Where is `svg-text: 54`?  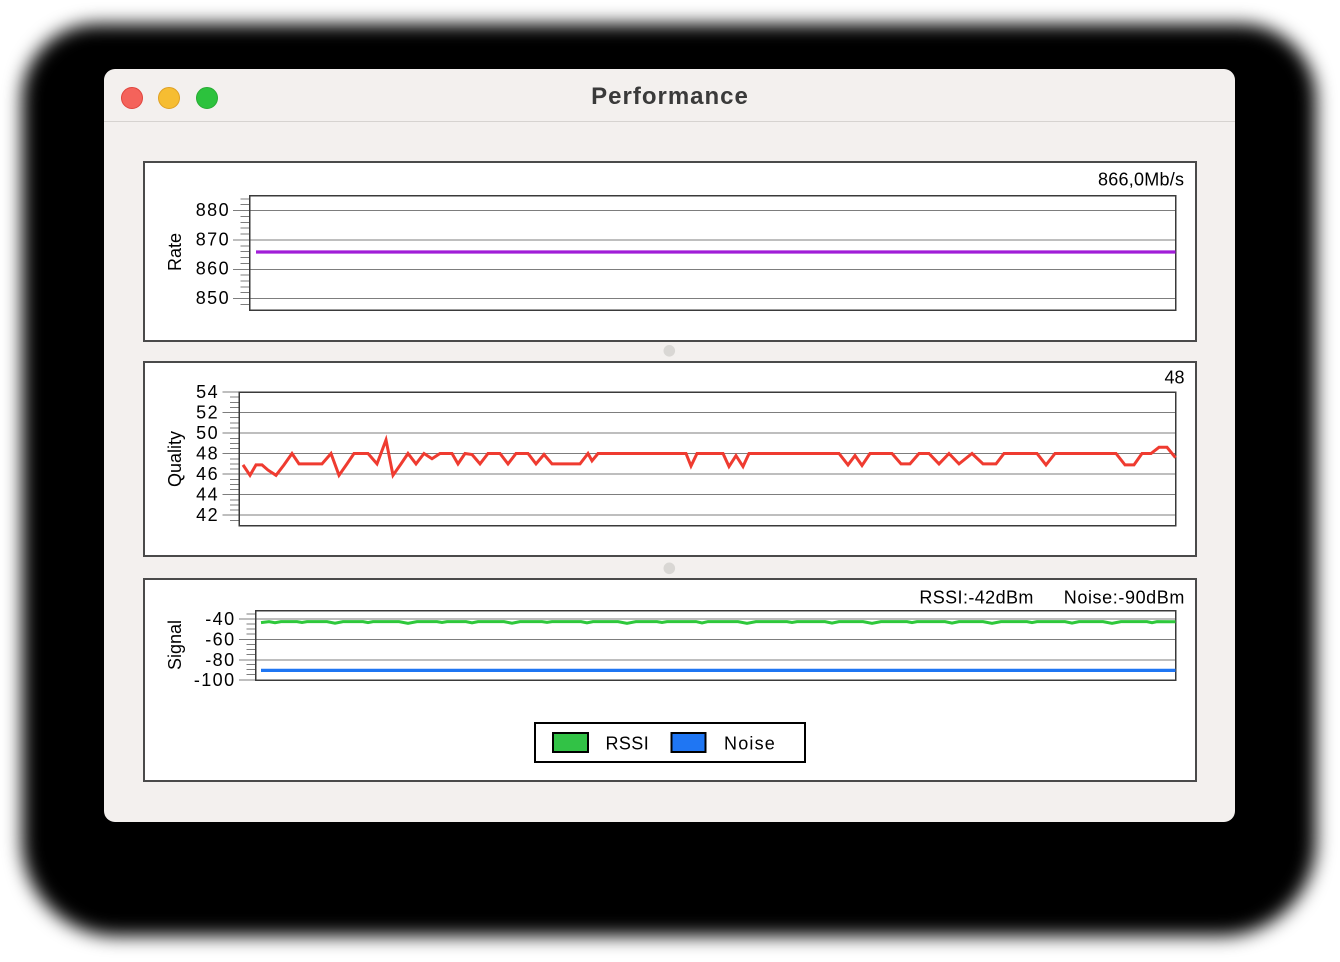
svg-text: 54 is located at coordinates (207, 392).